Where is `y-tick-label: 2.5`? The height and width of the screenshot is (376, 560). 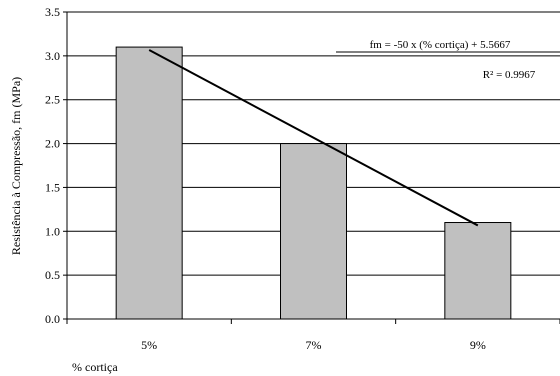 y-tick-label: 2.5 is located at coordinates (52, 100).